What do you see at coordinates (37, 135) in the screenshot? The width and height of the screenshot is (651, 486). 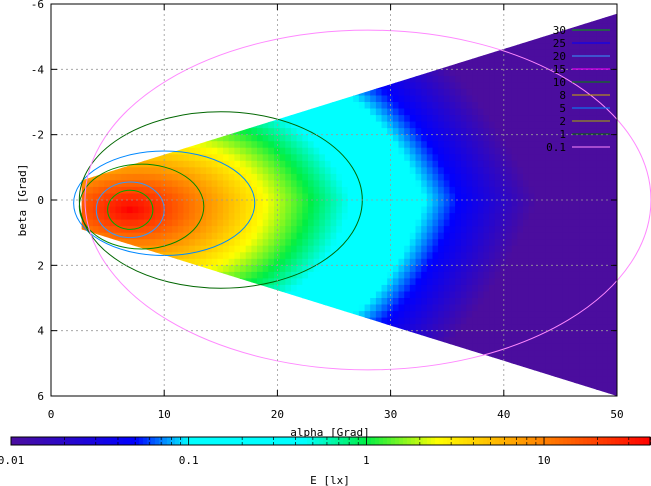 I see `y-tick-label: -2` at bounding box center [37, 135].